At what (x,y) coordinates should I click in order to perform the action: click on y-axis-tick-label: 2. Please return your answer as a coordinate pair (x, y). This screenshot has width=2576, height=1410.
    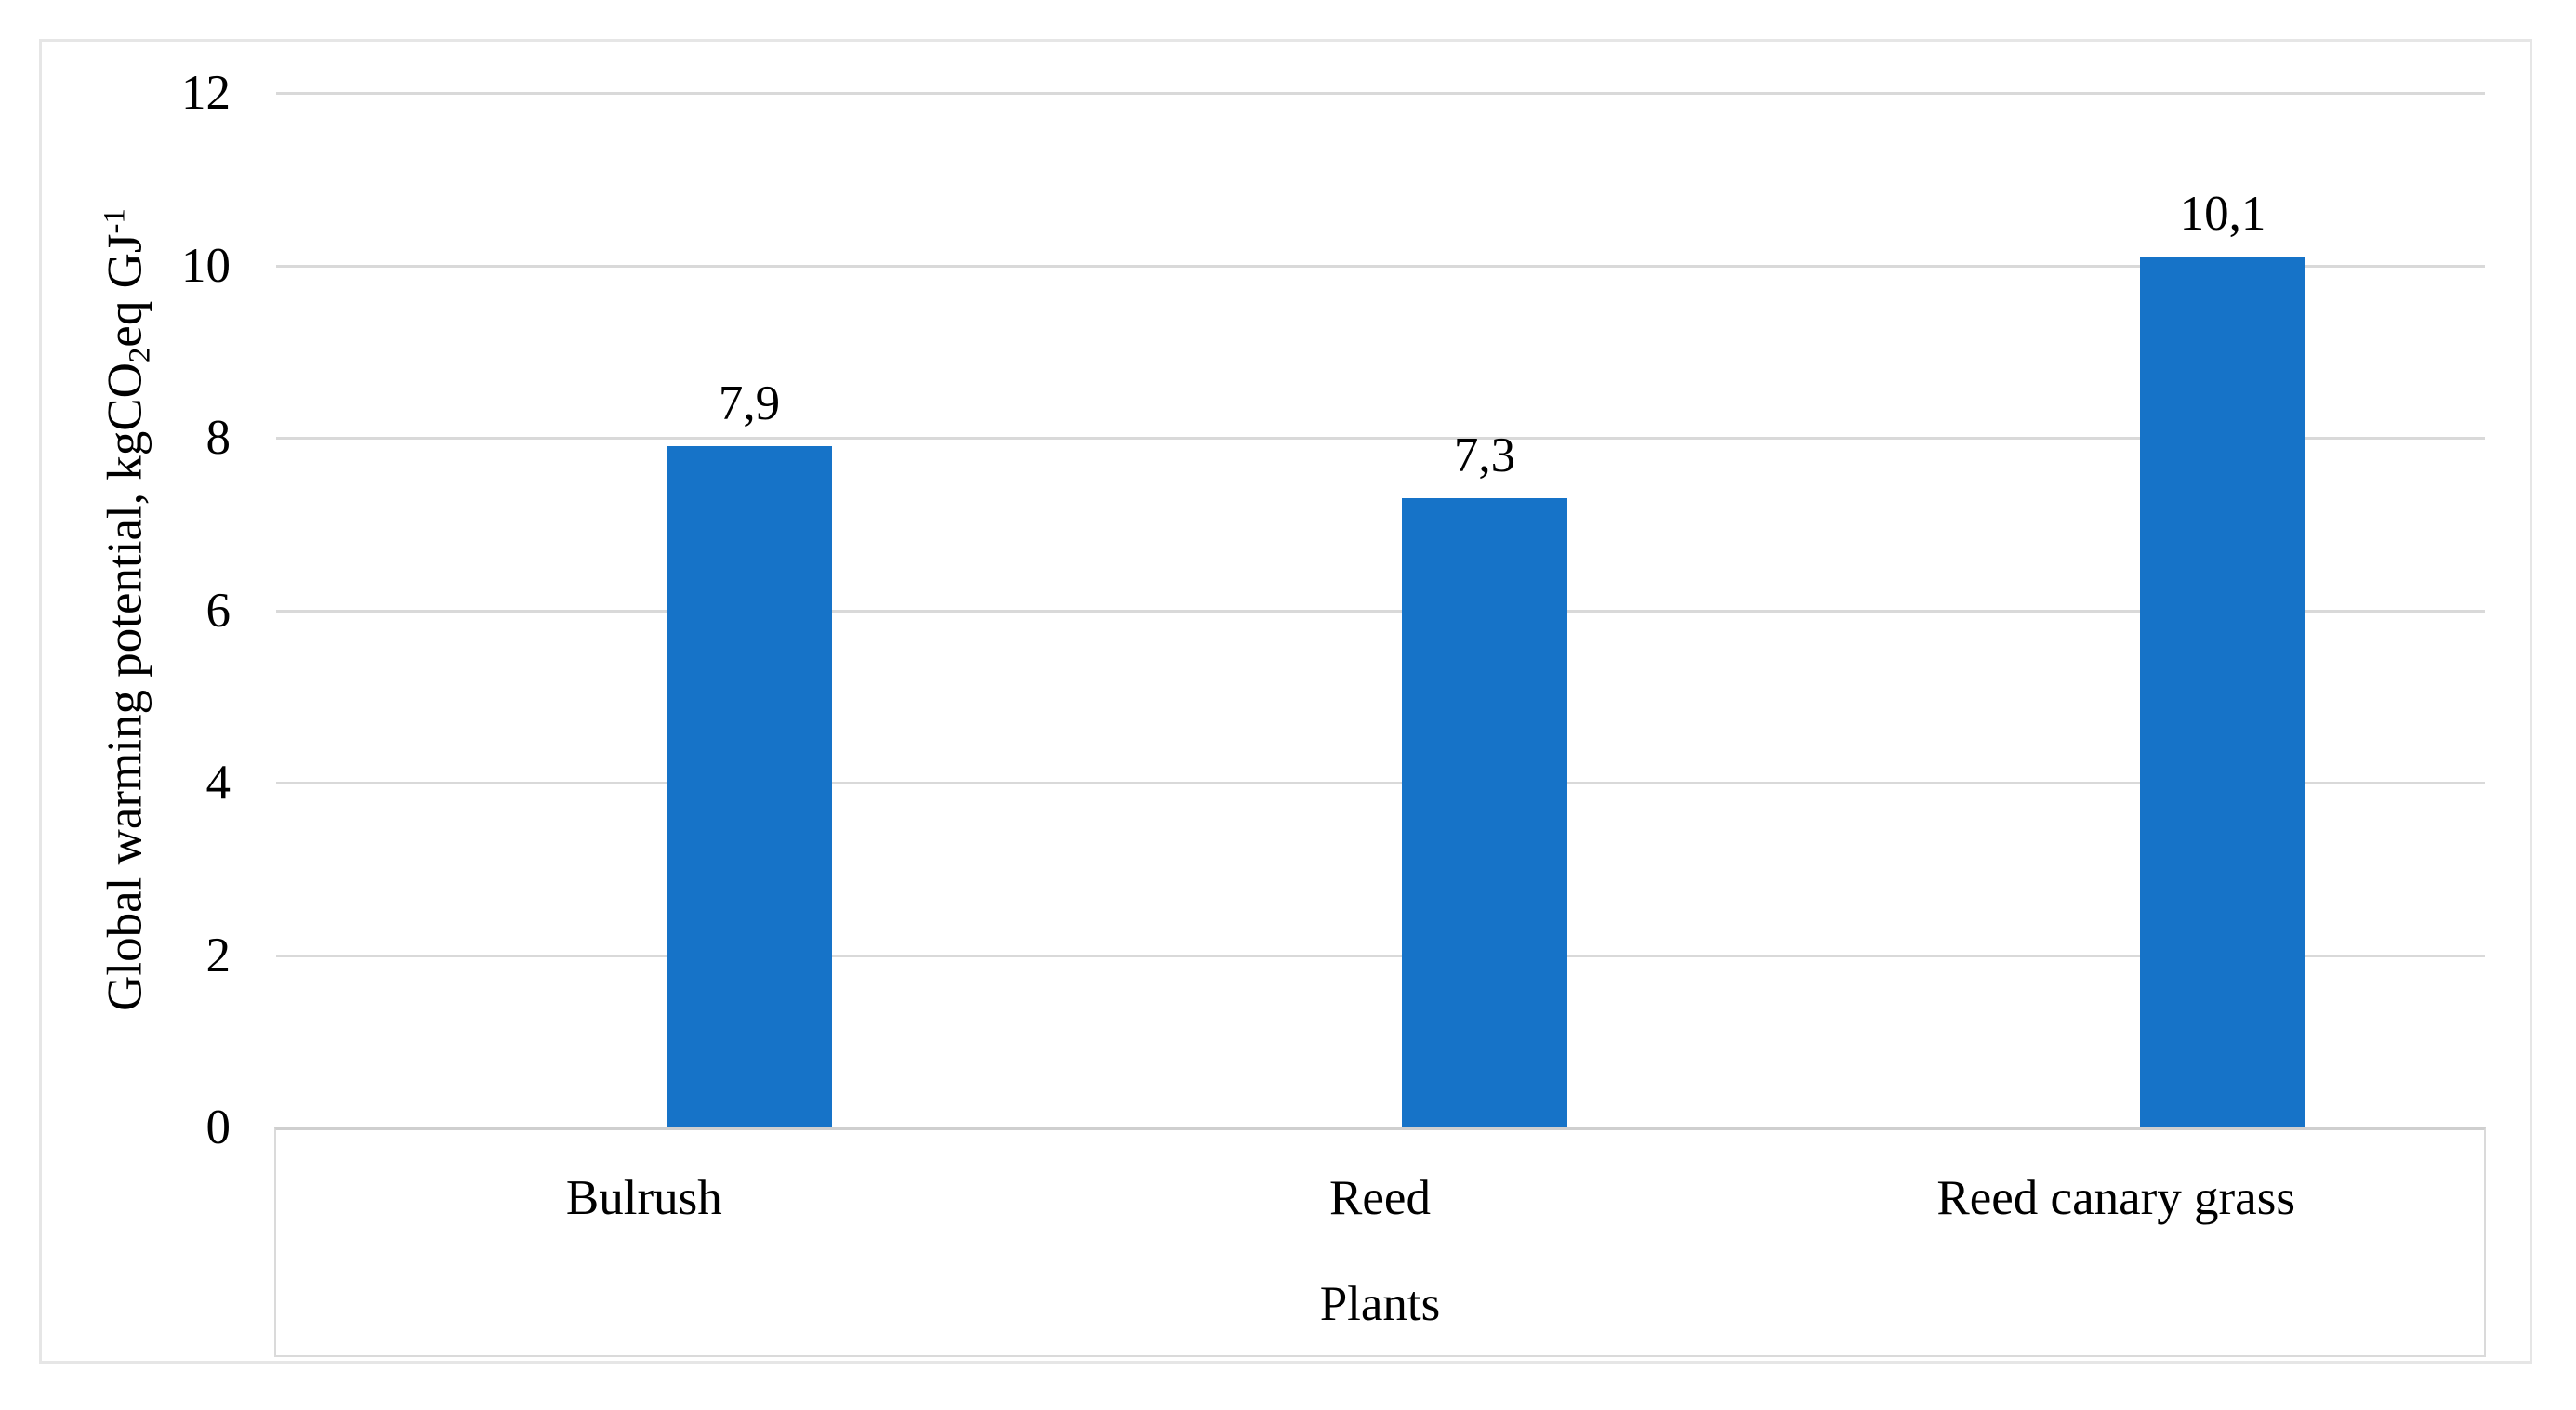
    Looking at the image, I should click on (218, 955).